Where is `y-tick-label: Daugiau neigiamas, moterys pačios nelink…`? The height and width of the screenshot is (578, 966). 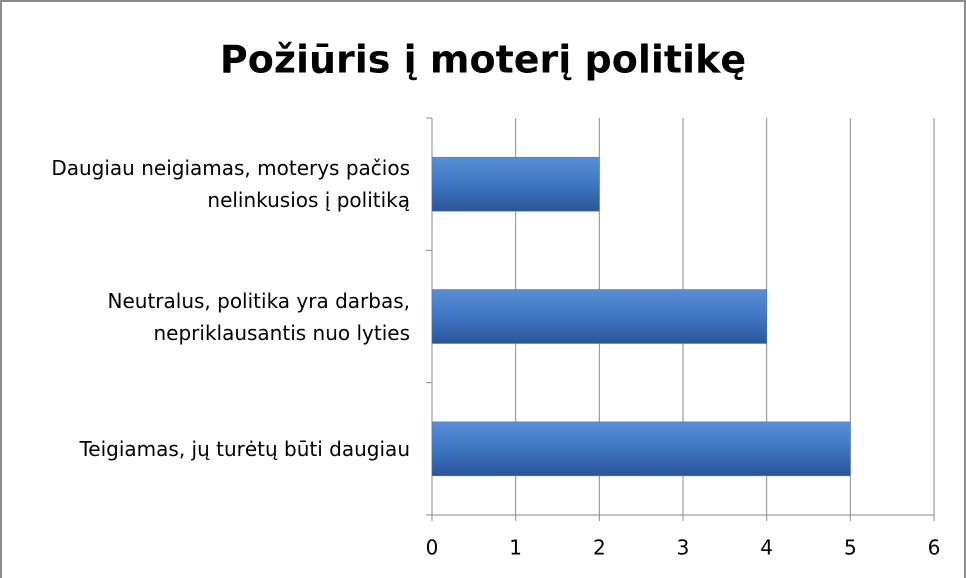 y-tick-label: Daugiau neigiamas, moterys pačios nelink… is located at coordinates (230, 184).